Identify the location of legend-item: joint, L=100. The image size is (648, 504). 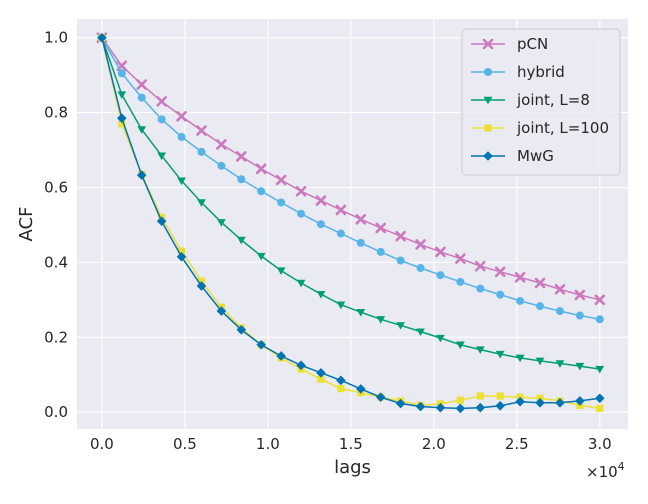
(540, 128).